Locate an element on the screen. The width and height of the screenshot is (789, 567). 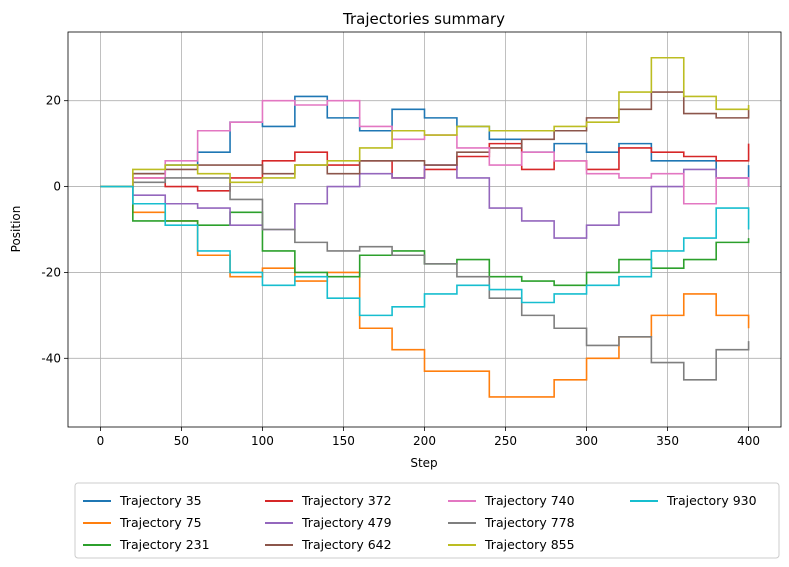
y-axis-ticks: -40 -20 0 20 is located at coordinates (54, 229).